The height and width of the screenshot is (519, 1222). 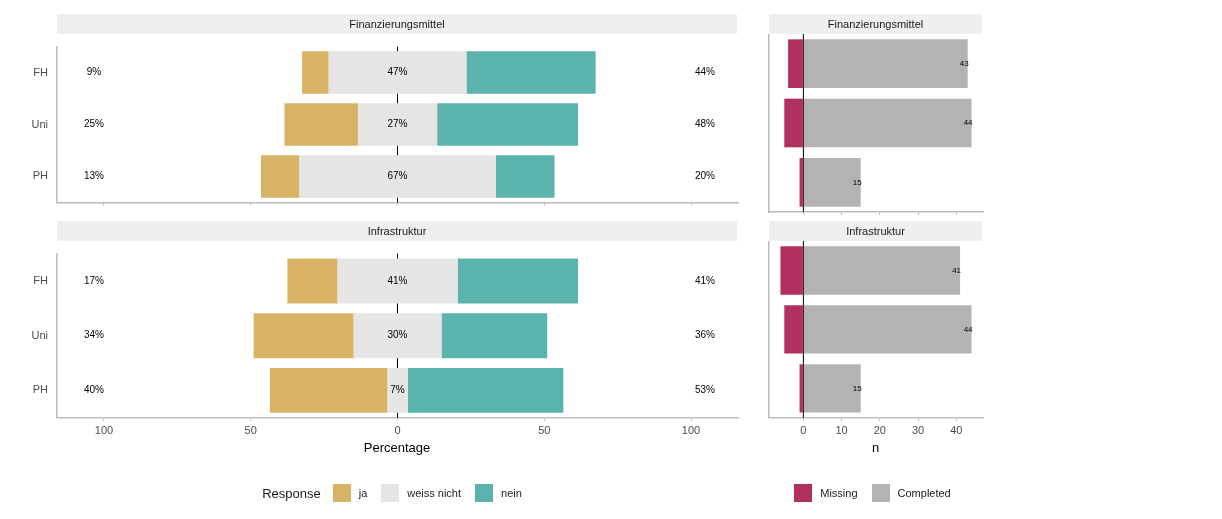 I want to click on x-axis-title: n, so click(x=875, y=447).